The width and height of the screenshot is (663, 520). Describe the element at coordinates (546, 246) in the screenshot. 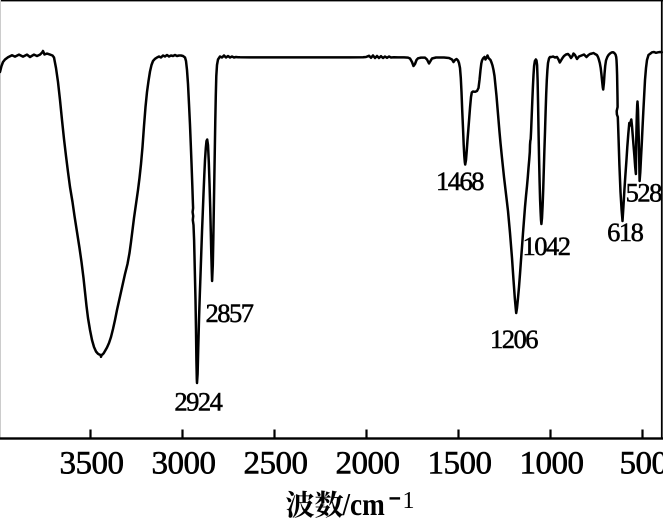

I see `svg-text: 1042` at that location.